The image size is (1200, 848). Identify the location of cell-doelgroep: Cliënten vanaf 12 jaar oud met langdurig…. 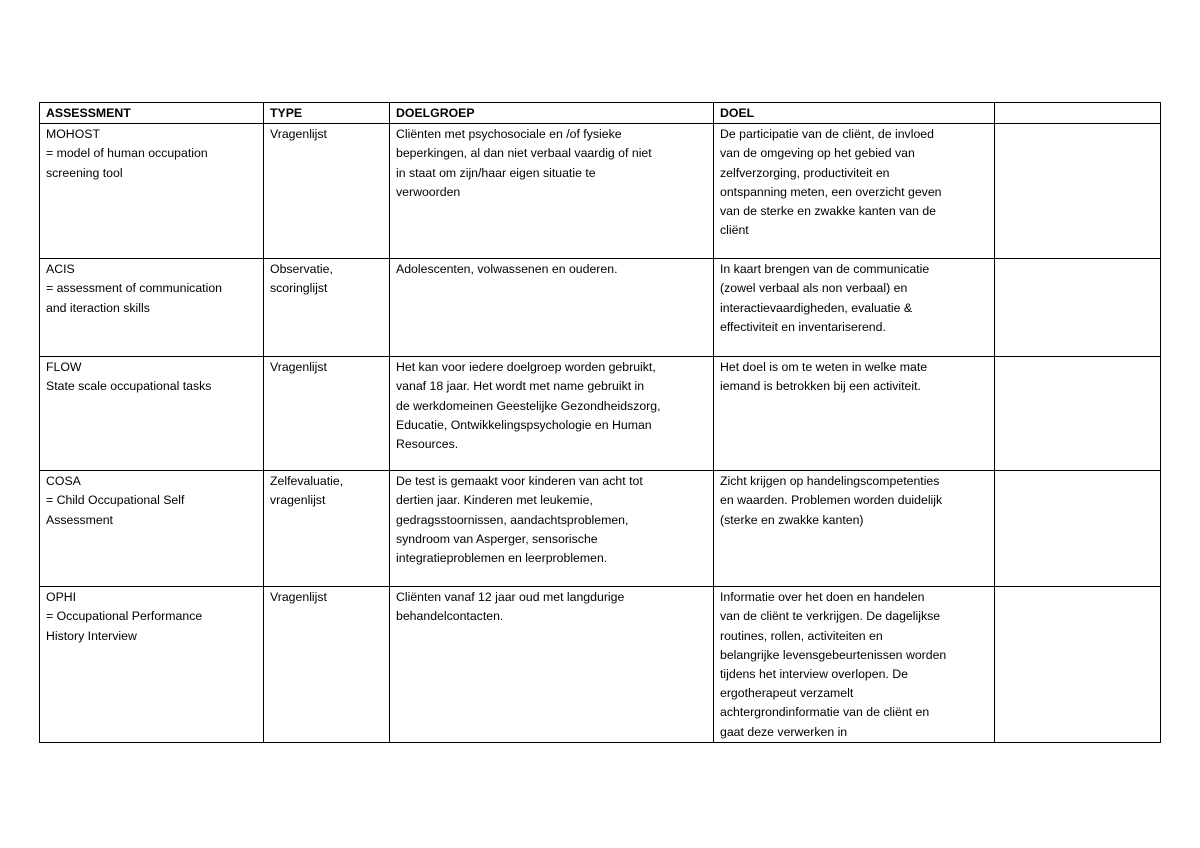
(551, 664).